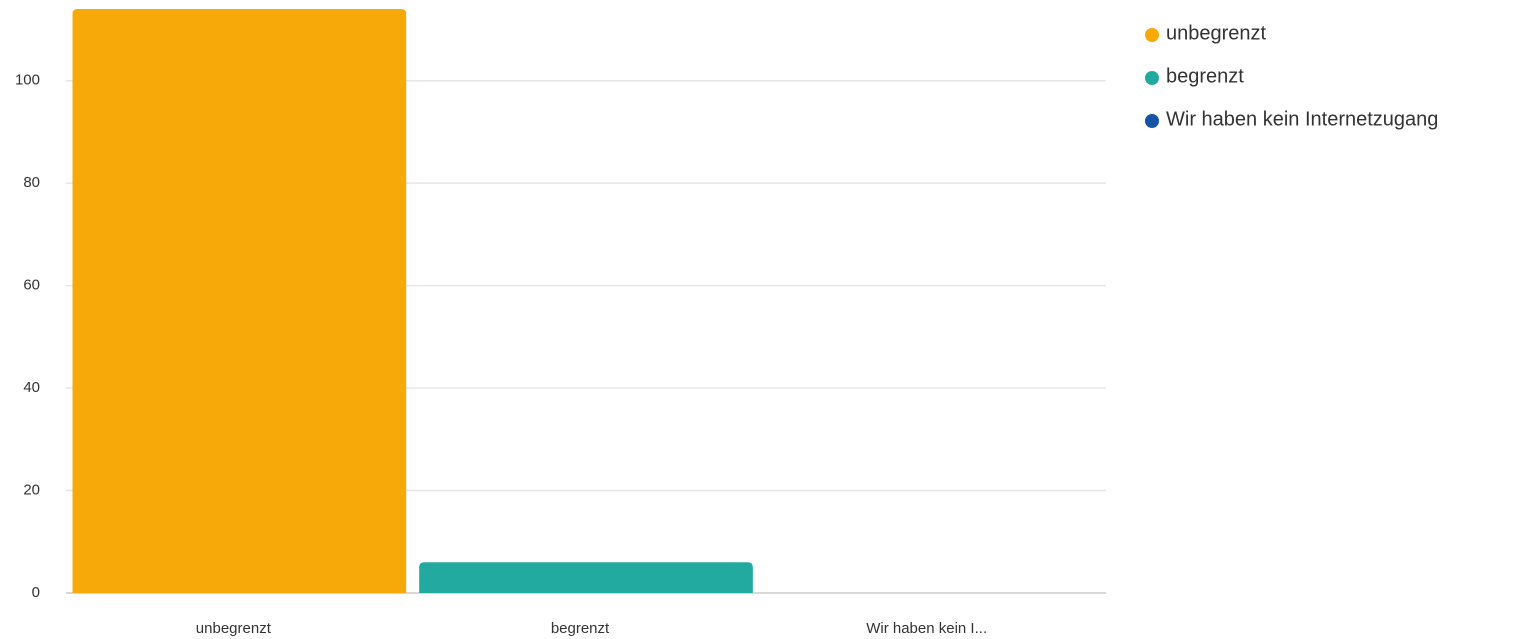 Image resolution: width=1536 pixels, height=639 pixels. I want to click on legend-label: Wir haben kein Internetzugang, so click(1302, 119).